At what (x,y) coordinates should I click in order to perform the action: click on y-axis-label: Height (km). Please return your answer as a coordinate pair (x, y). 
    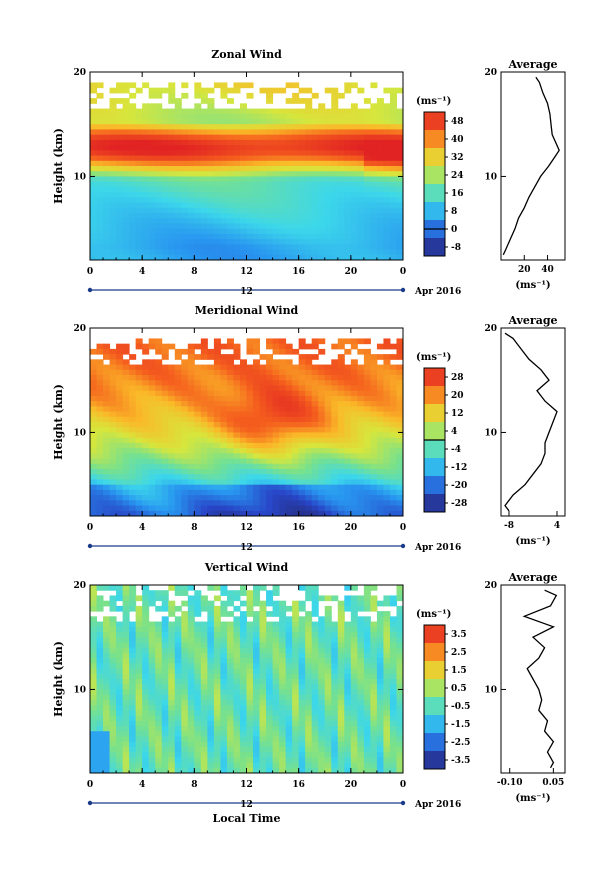
    Looking at the image, I should click on (58, 422).